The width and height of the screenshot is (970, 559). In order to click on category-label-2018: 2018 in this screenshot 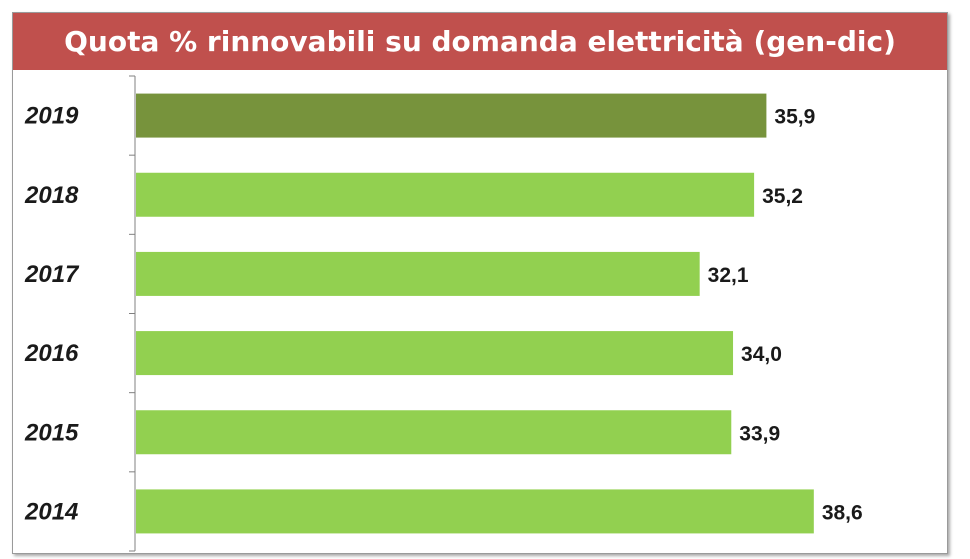, I will do `click(51, 195)`.